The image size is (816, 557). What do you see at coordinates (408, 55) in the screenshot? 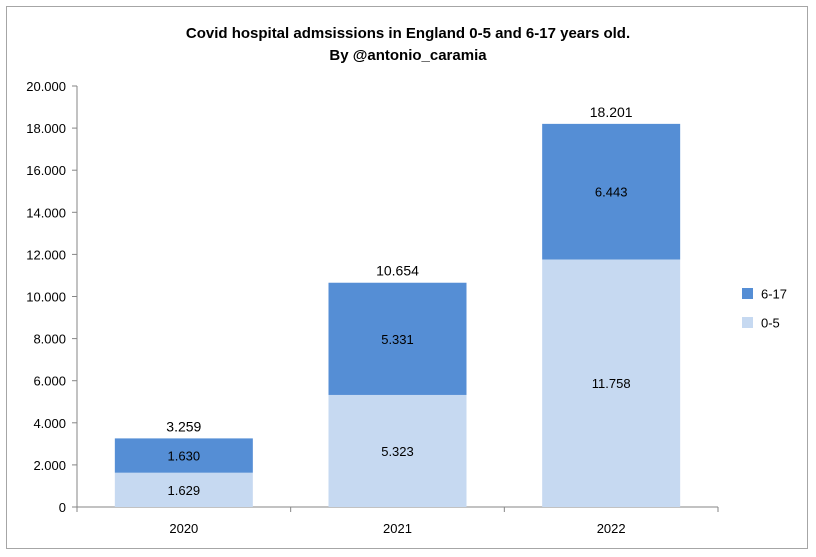
I see `chart-subtitle: By @antonio_caramia` at bounding box center [408, 55].